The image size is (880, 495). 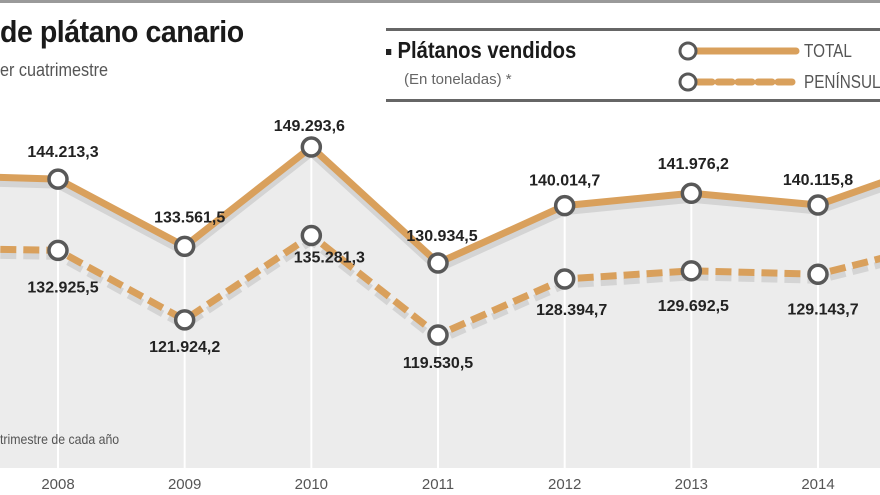 What do you see at coordinates (842, 82) in the screenshot?
I see `legend-label-peninsula: PENÍNSULA` at bounding box center [842, 82].